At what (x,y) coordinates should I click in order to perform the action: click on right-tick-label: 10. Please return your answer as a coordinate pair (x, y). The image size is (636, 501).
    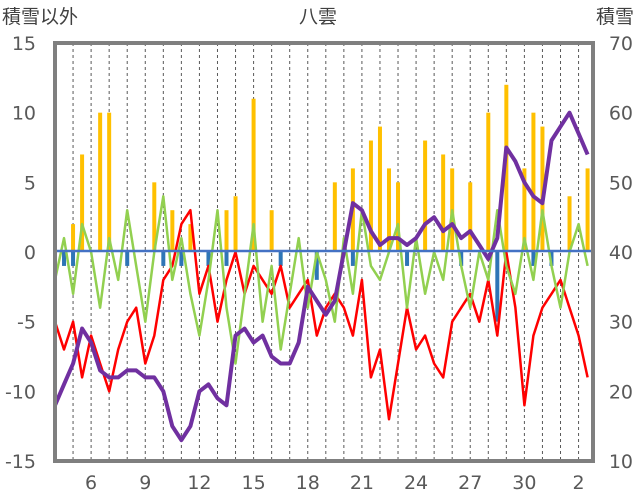
    Looking at the image, I should click on (621, 462).